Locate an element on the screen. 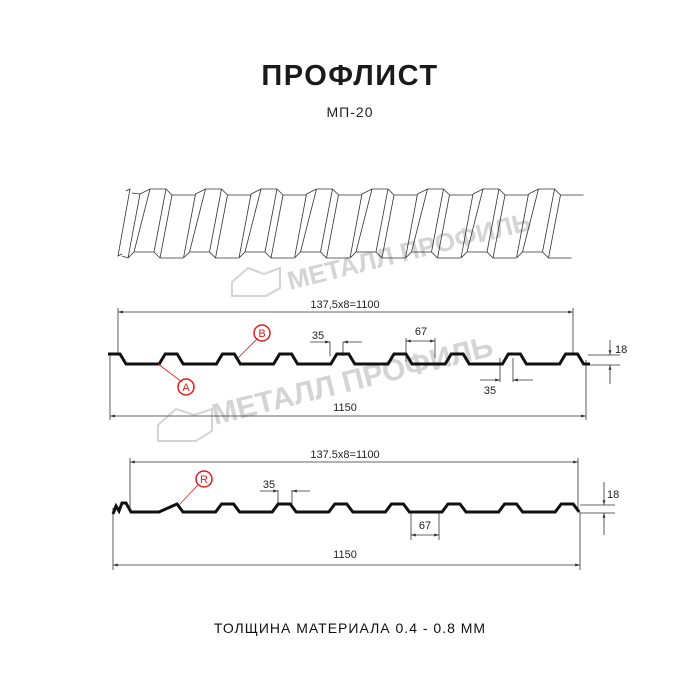 The image size is (700, 700). sheet-3d-view is located at coordinates (350, 223).